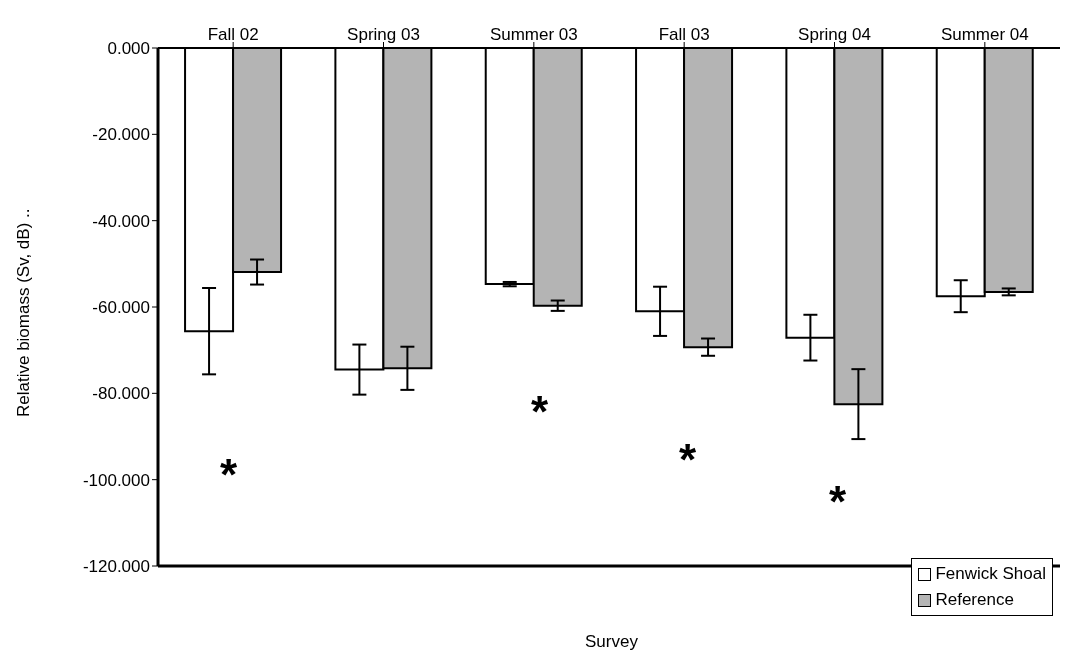  Describe the element at coordinates (834, 34) in the screenshot. I see `x-tick-label: Spring 04` at that location.